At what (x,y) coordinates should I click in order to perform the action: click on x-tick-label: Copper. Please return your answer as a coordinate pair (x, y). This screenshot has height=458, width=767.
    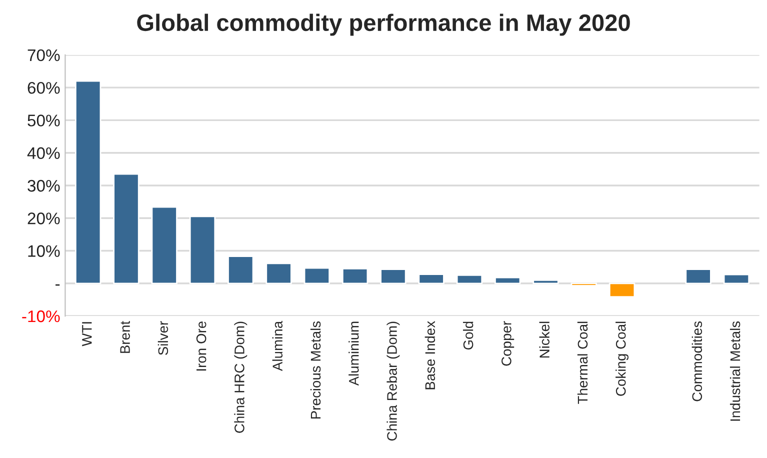
    Looking at the image, I should click on (508, 343).